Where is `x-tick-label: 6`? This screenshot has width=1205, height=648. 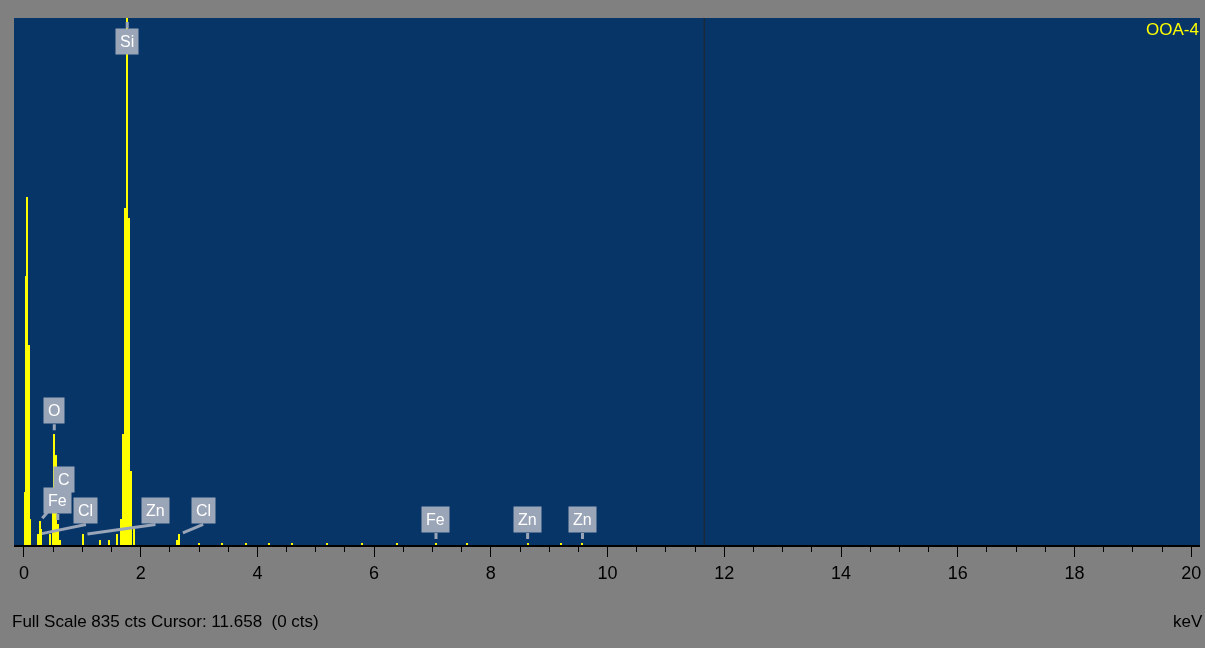
x-tick-label: 6 is located at coordinates (374, 572).